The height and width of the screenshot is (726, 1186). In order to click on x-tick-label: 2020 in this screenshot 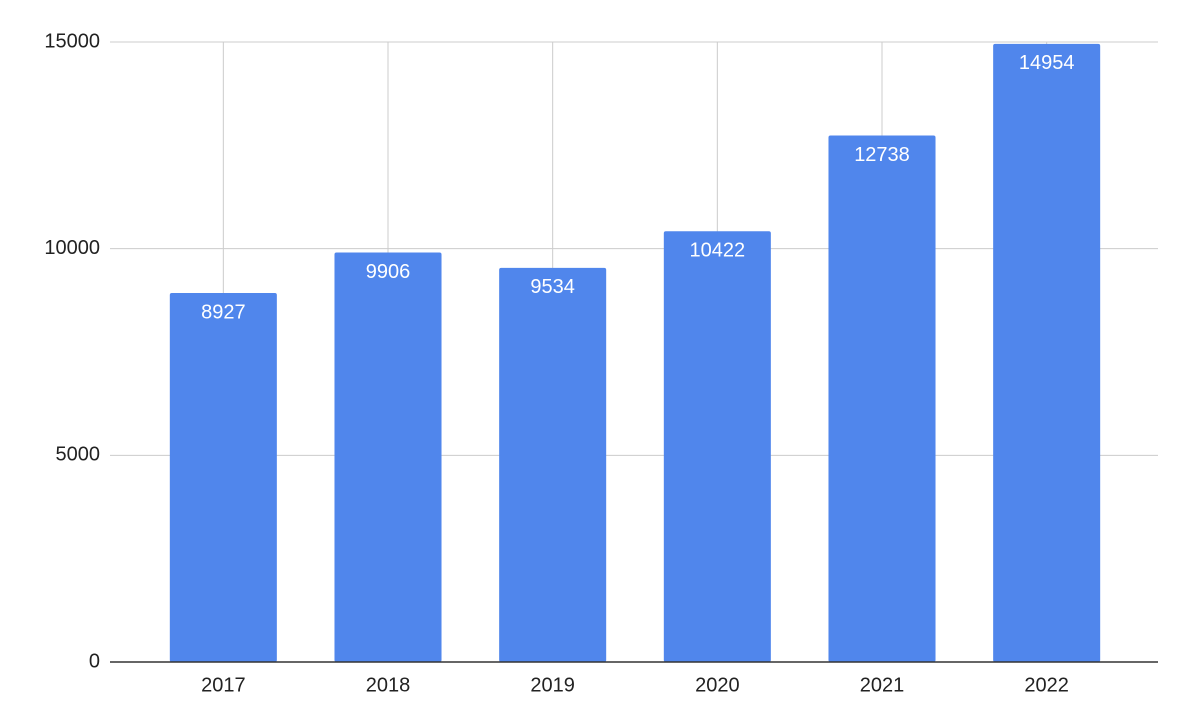, I will do `click(717, 685)`.